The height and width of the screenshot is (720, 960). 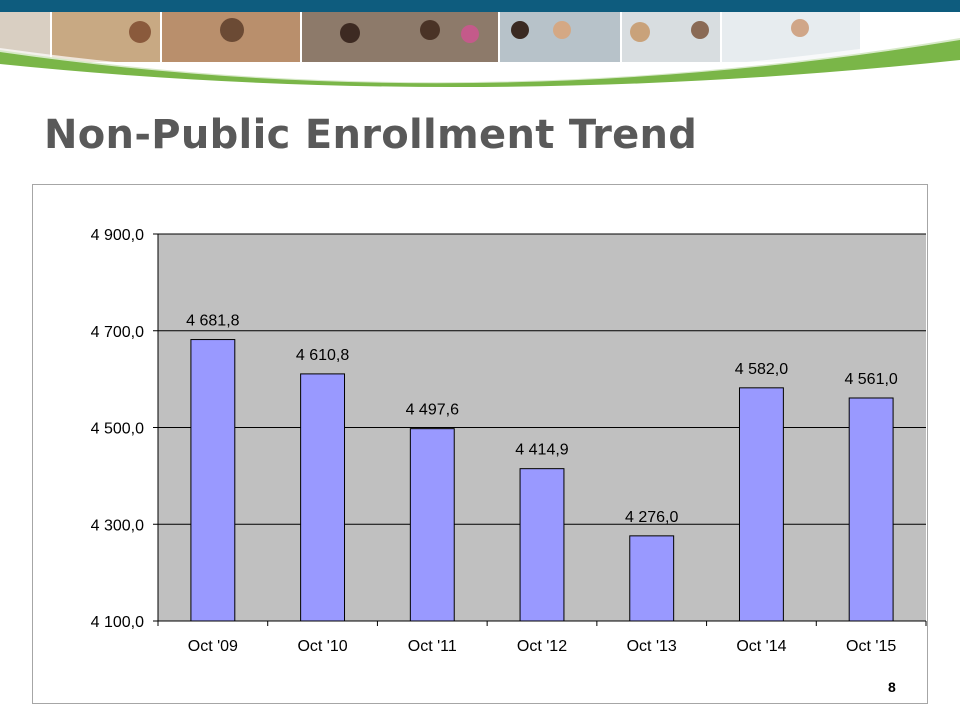 What do you see at coordinates (541, 450) in the screenshot?
I see `data-label: 4 414,9` at bounding box center [541, 450].